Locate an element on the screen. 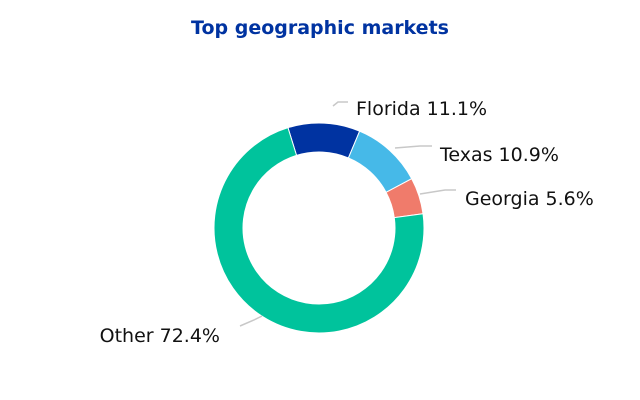 This screenshot has height=400, width=640. slice-label-other: Other 72.4% is located at coordinates (160, 336).